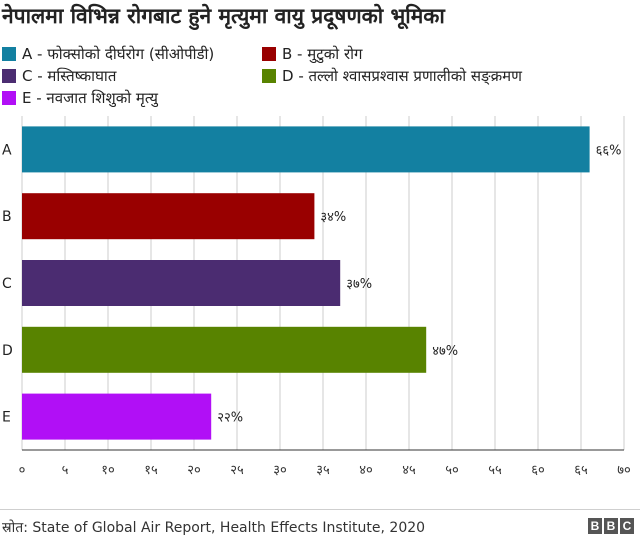 Image resolution: width=640 pixels, height=544 pixels. I want to click on bar-c, so click(181, 283).